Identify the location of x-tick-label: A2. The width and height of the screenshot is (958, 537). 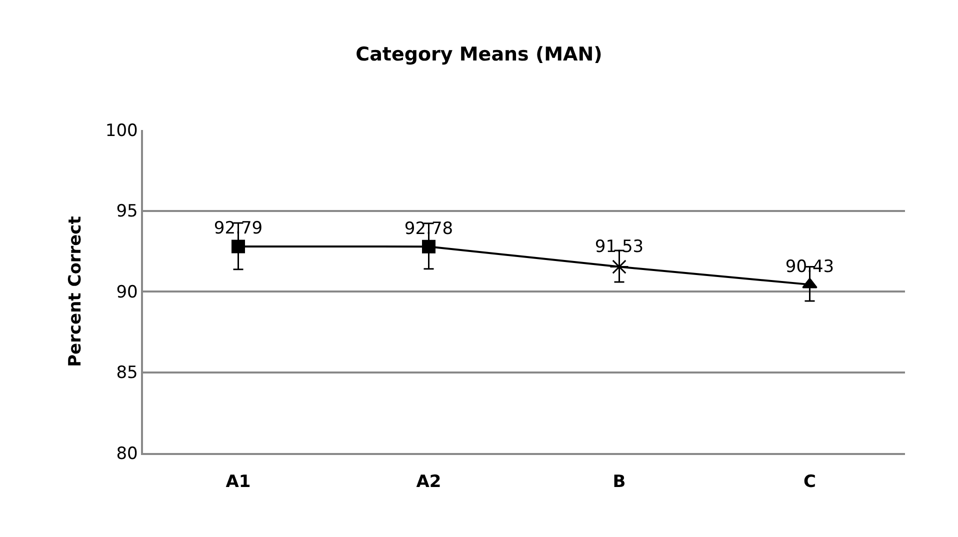
(429, 482).